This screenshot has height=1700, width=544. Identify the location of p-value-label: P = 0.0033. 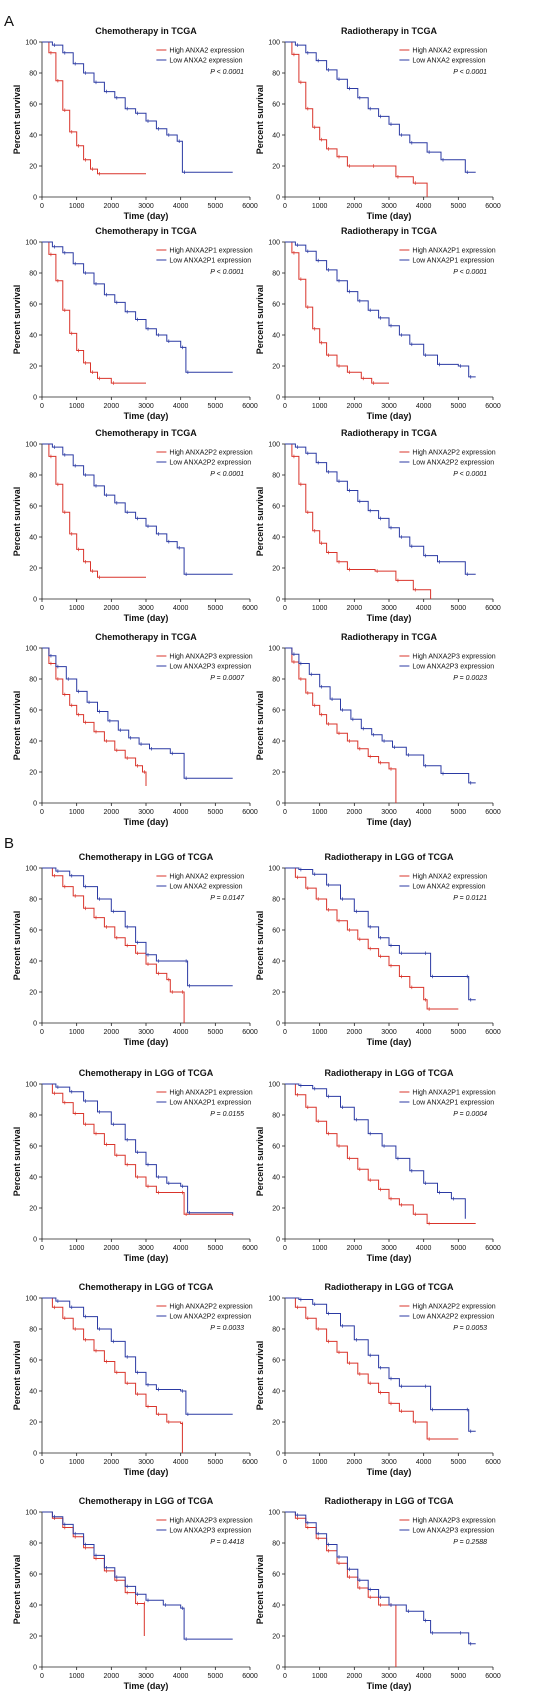
(227, 1328).